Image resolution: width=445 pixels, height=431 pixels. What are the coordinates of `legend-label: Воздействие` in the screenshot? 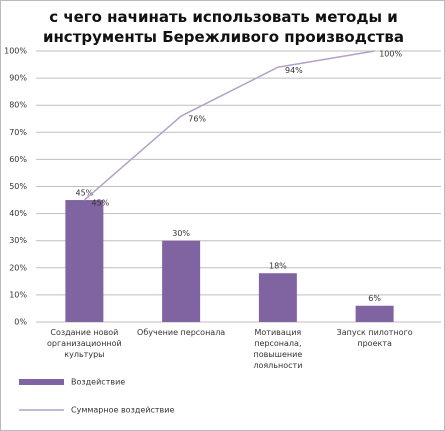 It's located at (98, 382).